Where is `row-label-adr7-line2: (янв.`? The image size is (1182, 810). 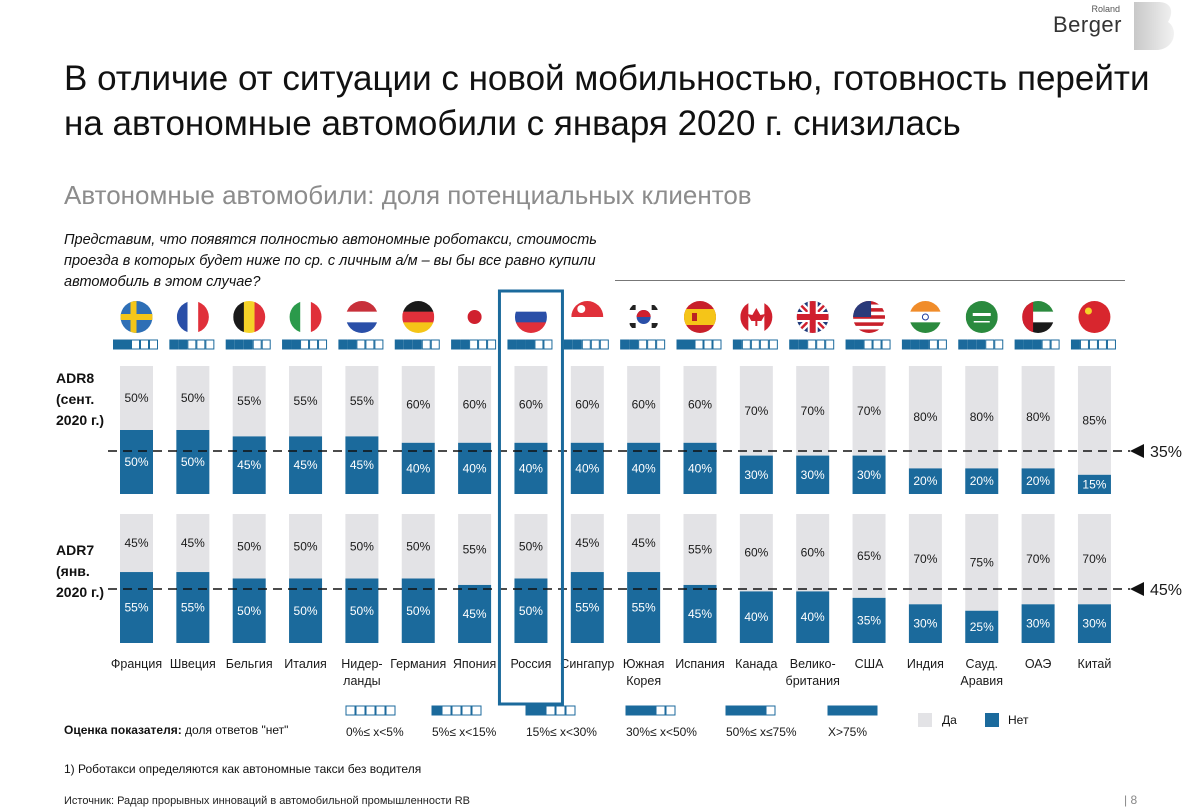
row-label-adr7-line2: (янв. is located at coordinates (73, 571).